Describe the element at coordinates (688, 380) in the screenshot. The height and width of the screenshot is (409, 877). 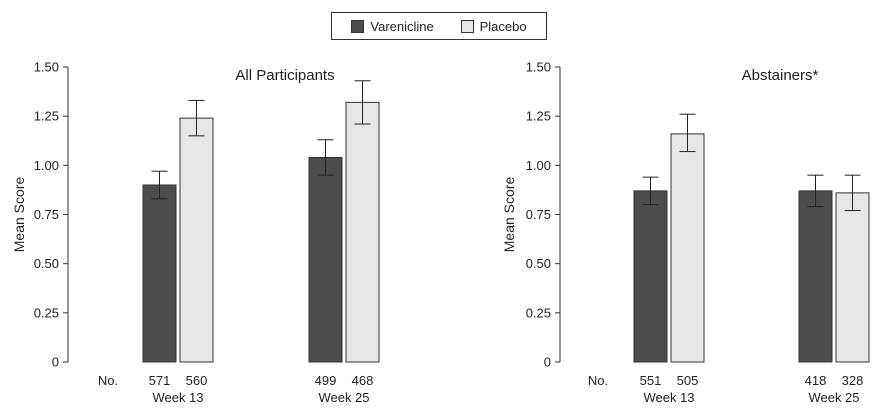
I see `chart-2-n-value-placebo: 505` at that location.